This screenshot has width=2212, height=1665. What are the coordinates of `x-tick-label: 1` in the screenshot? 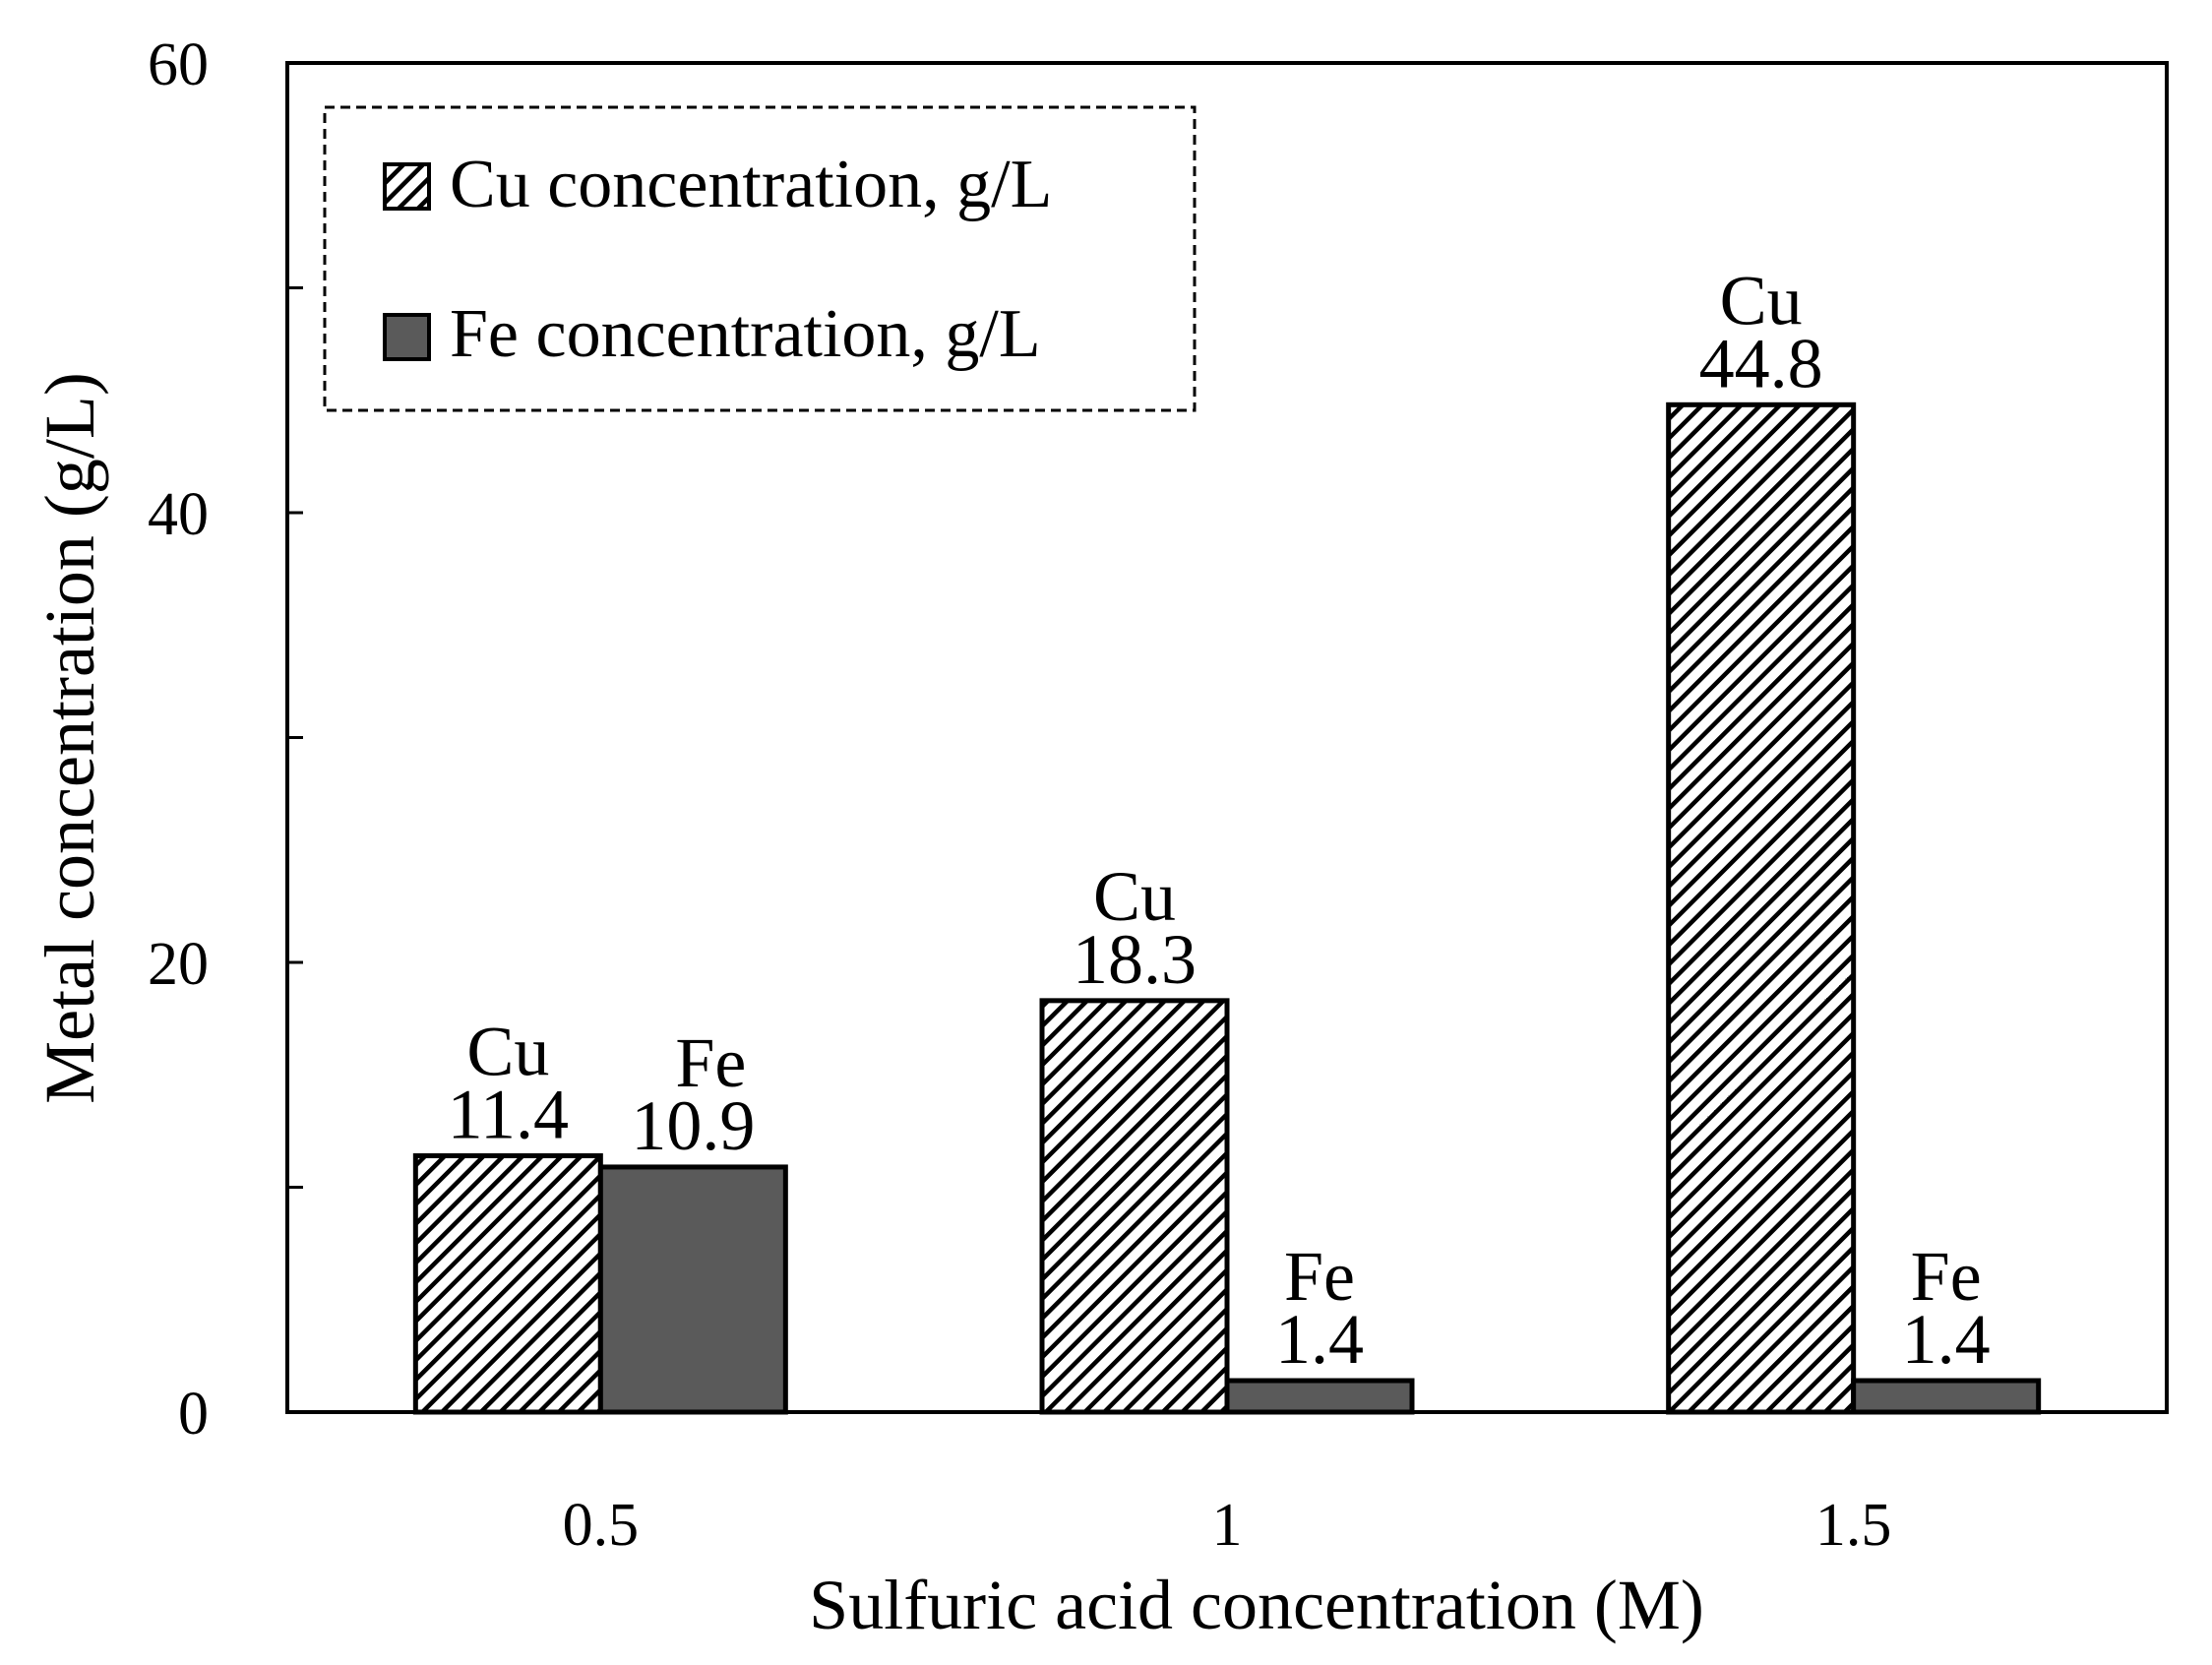 It's located at (1227, 1526).